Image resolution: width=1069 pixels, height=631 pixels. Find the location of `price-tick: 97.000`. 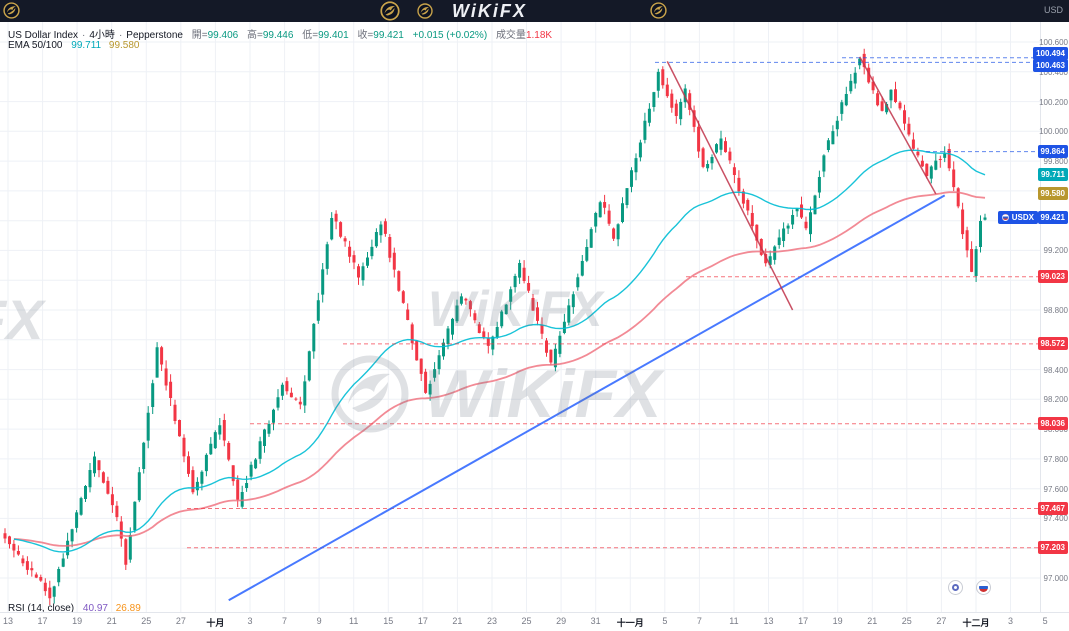

price-tick: 97.000 is located at coordinates (1055, 578).